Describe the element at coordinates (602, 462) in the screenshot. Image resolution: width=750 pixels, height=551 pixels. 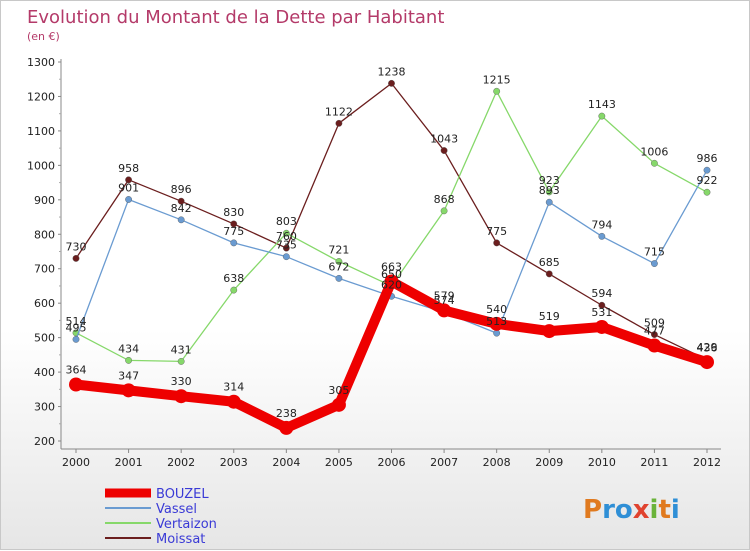
I see `x-tick-label: 2010` at that location.